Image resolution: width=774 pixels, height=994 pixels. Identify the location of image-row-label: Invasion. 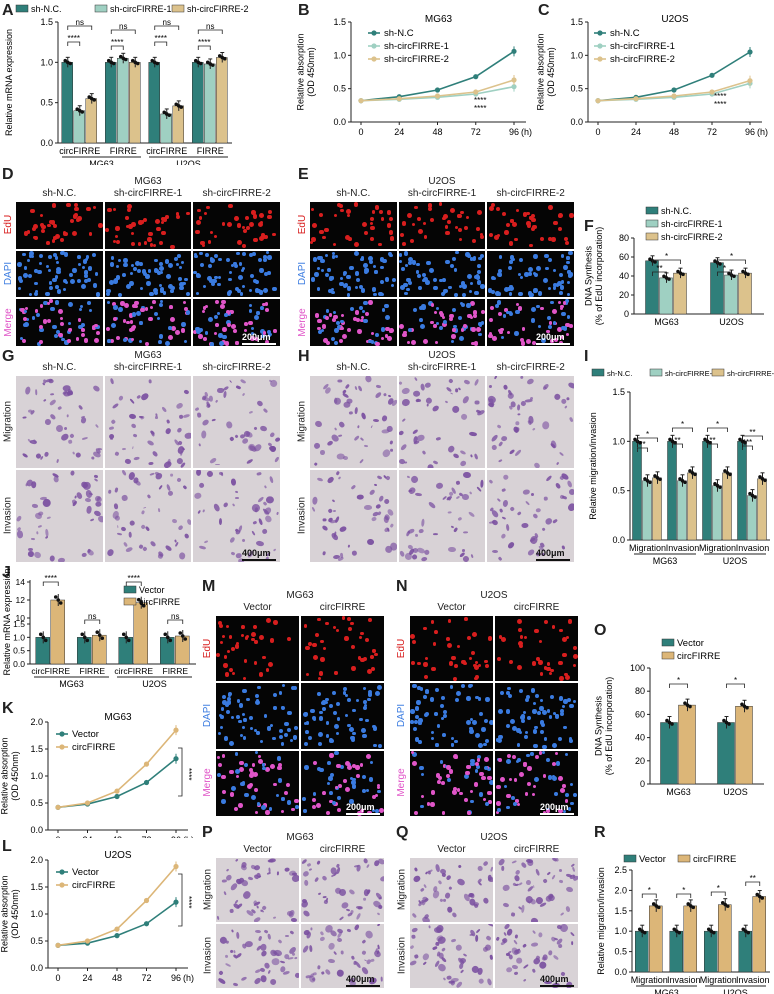
(208, 955).